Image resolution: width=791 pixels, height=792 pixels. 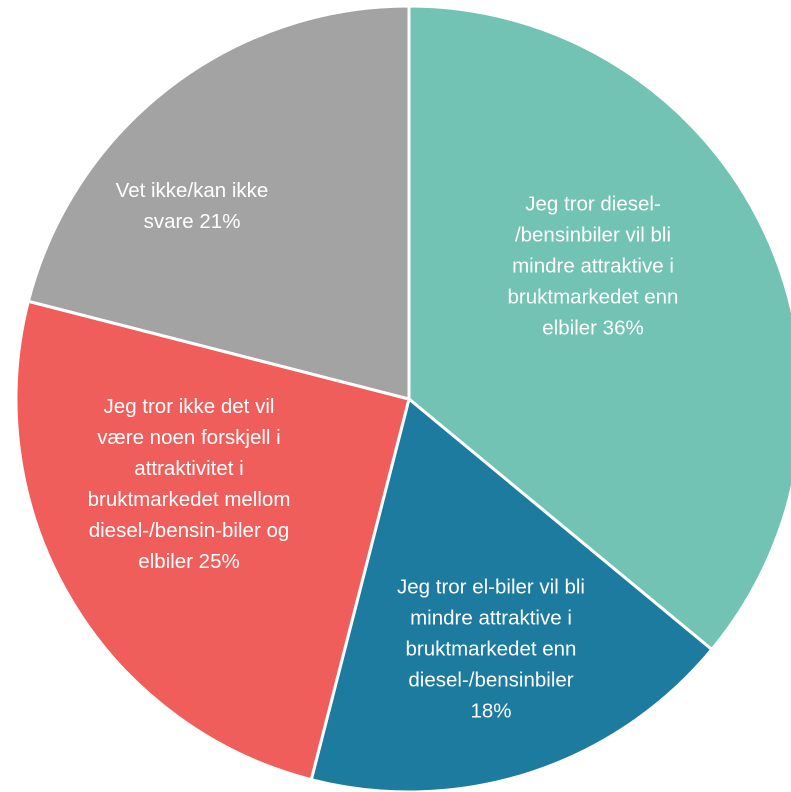 I want to click on slice-label-line: Jeg tror el-biler vil bli, so click(x=491, y=587).